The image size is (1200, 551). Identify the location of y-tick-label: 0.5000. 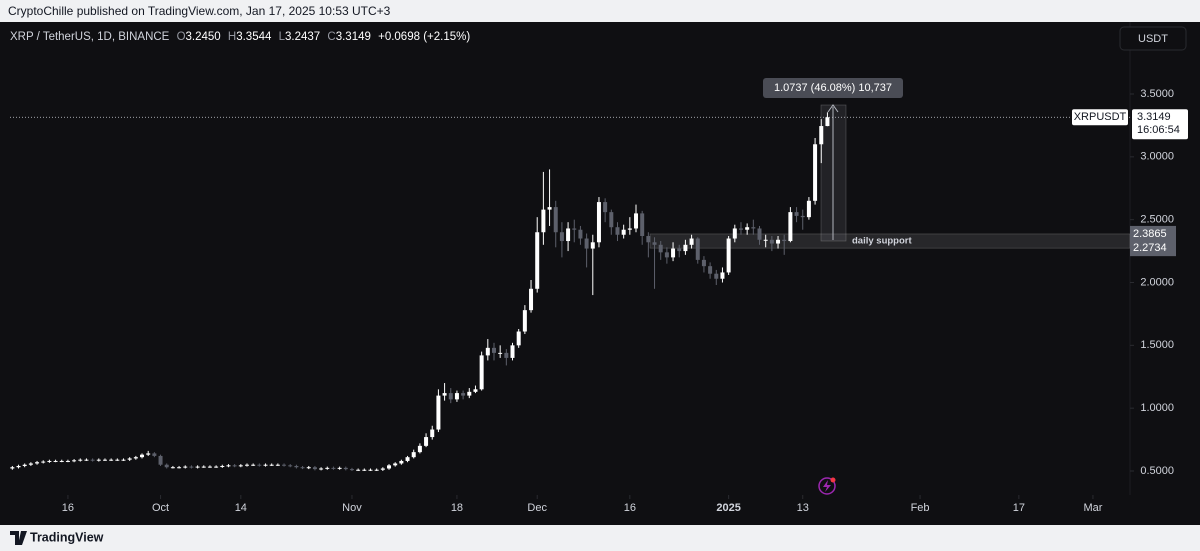
(1157, 471).